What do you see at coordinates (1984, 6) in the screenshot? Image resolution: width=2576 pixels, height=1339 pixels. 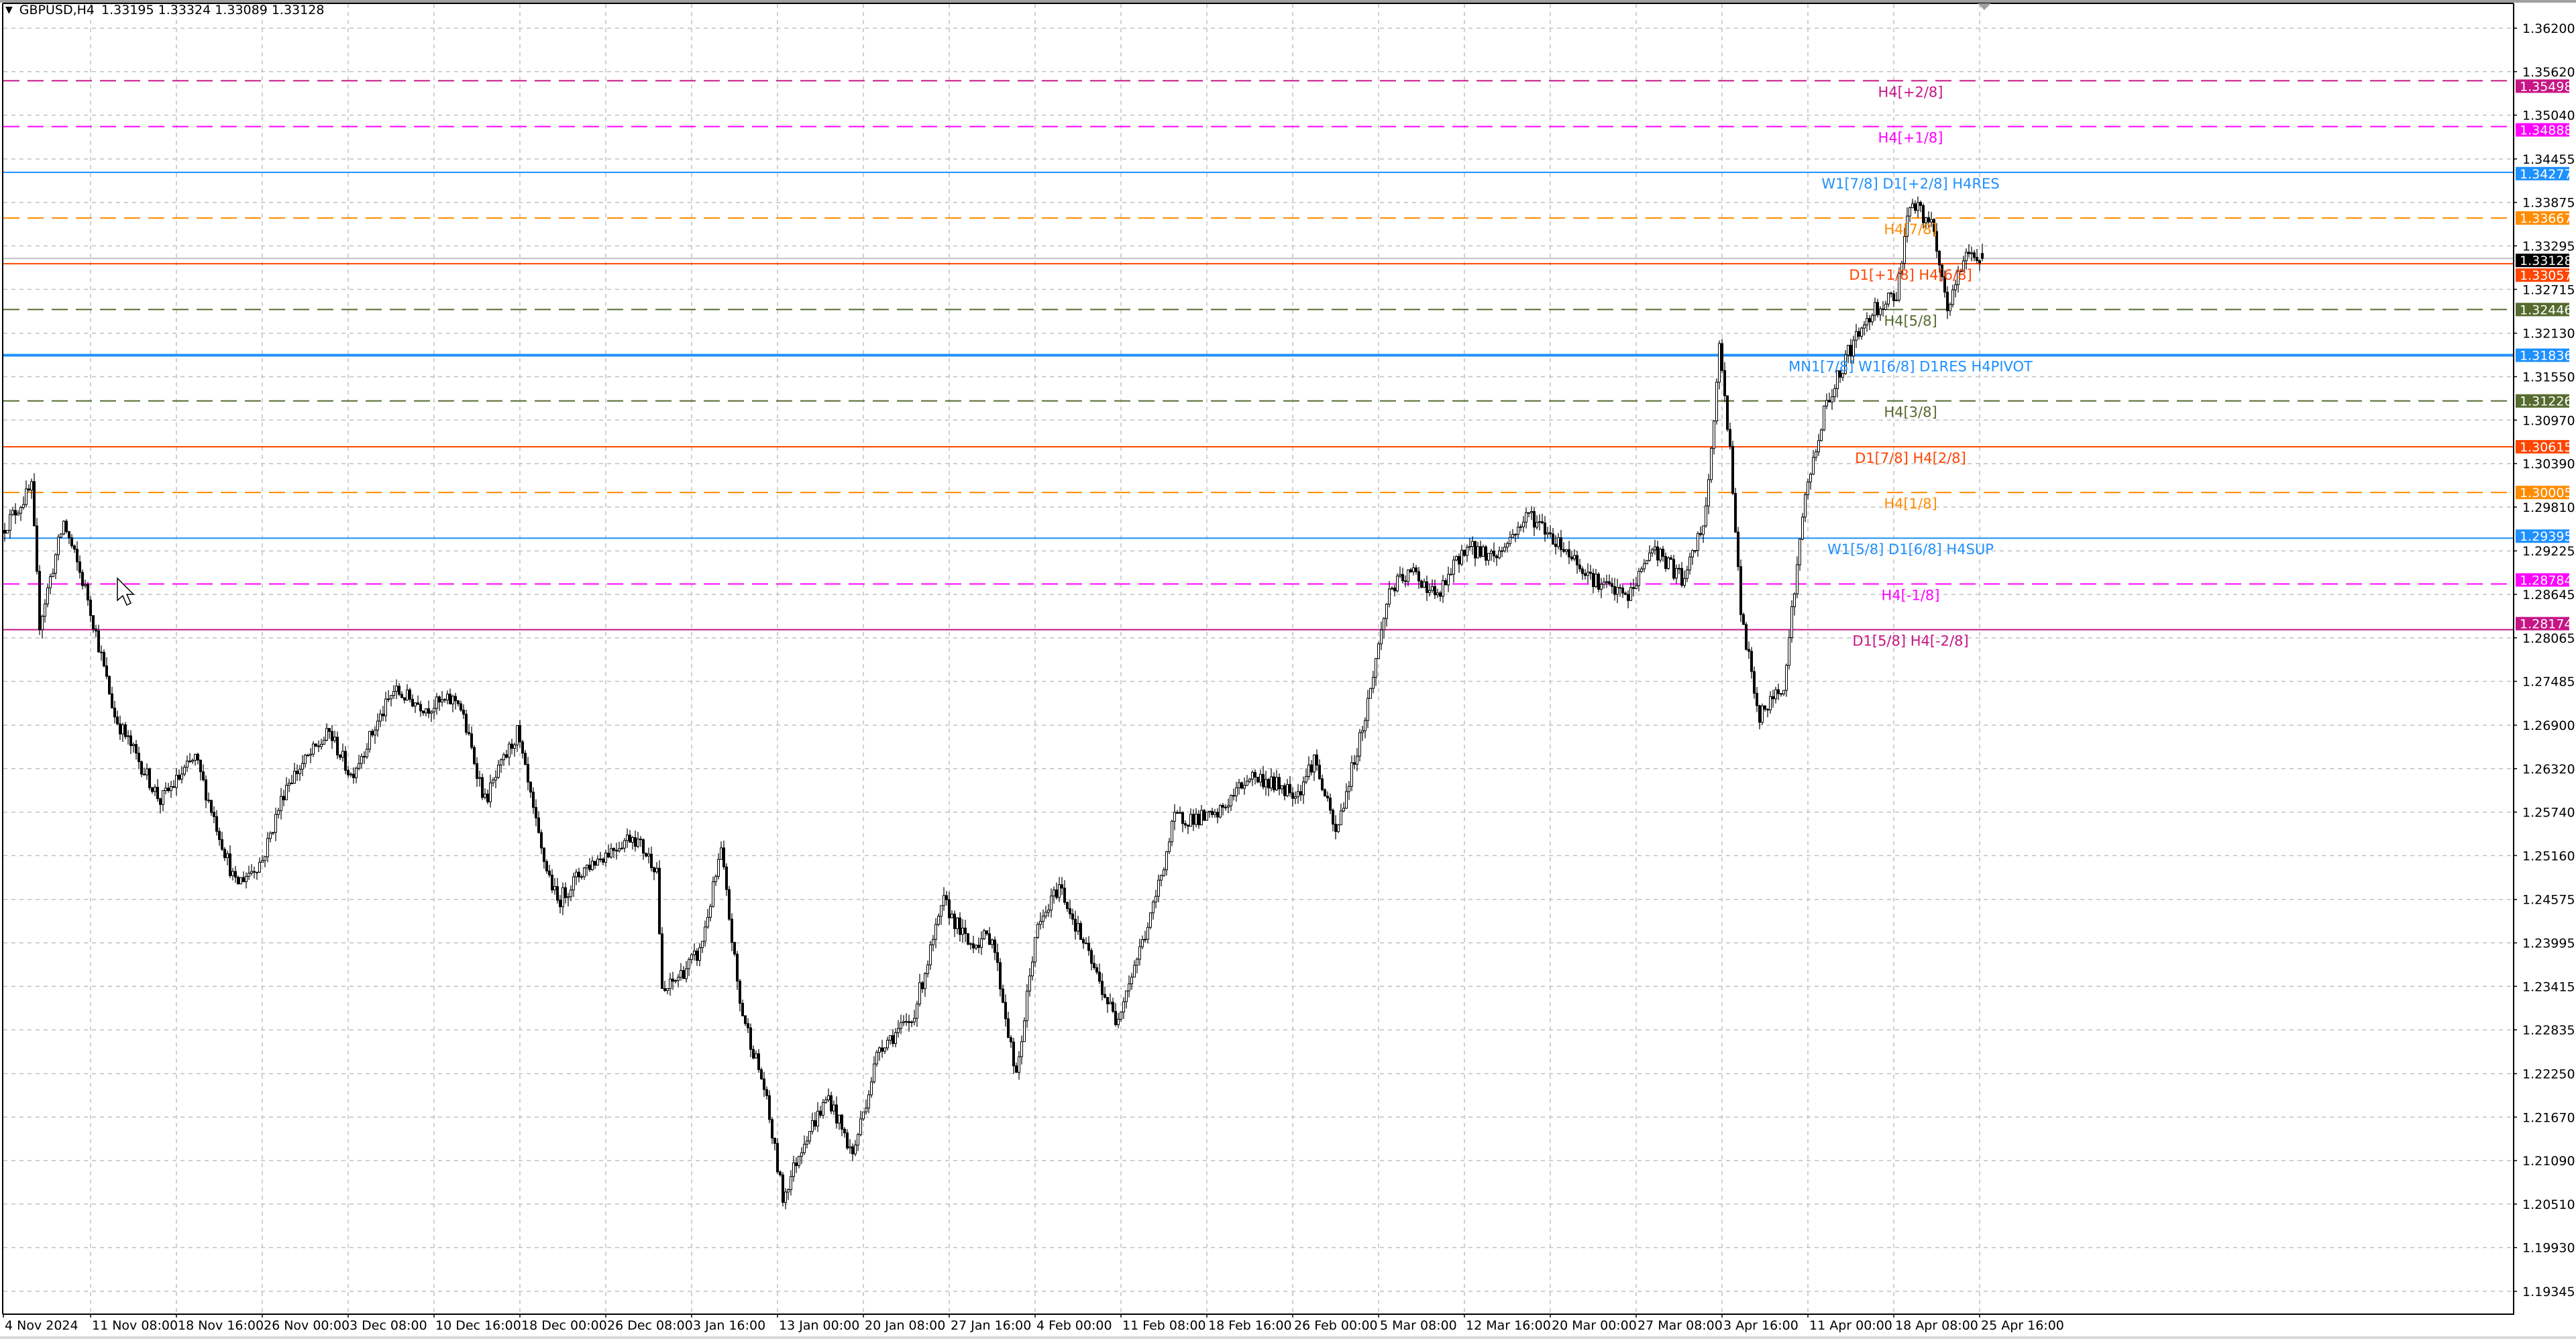 I see `chart-shift-marker` at bounding box center [1984, 6].